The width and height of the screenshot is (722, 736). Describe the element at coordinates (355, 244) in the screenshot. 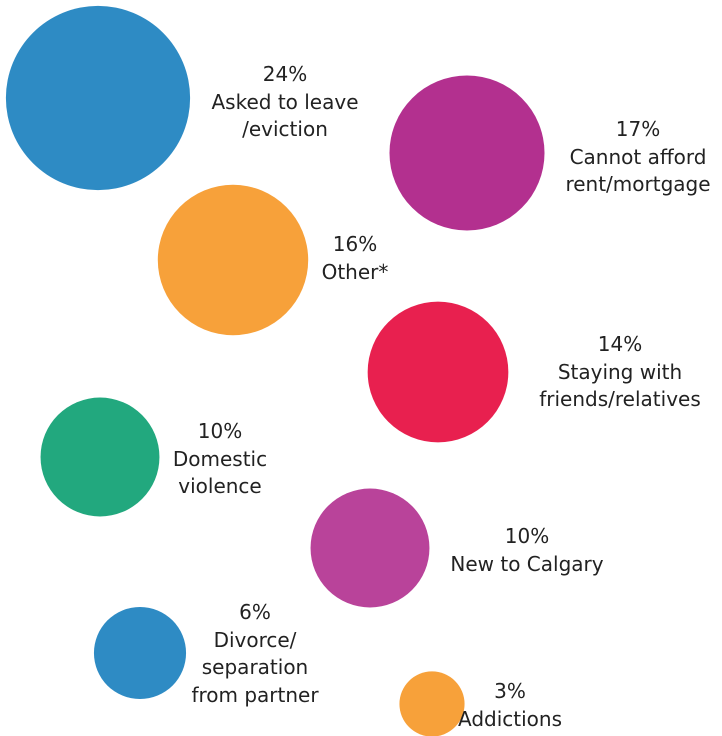

I see `value-label: 16%` at that location.